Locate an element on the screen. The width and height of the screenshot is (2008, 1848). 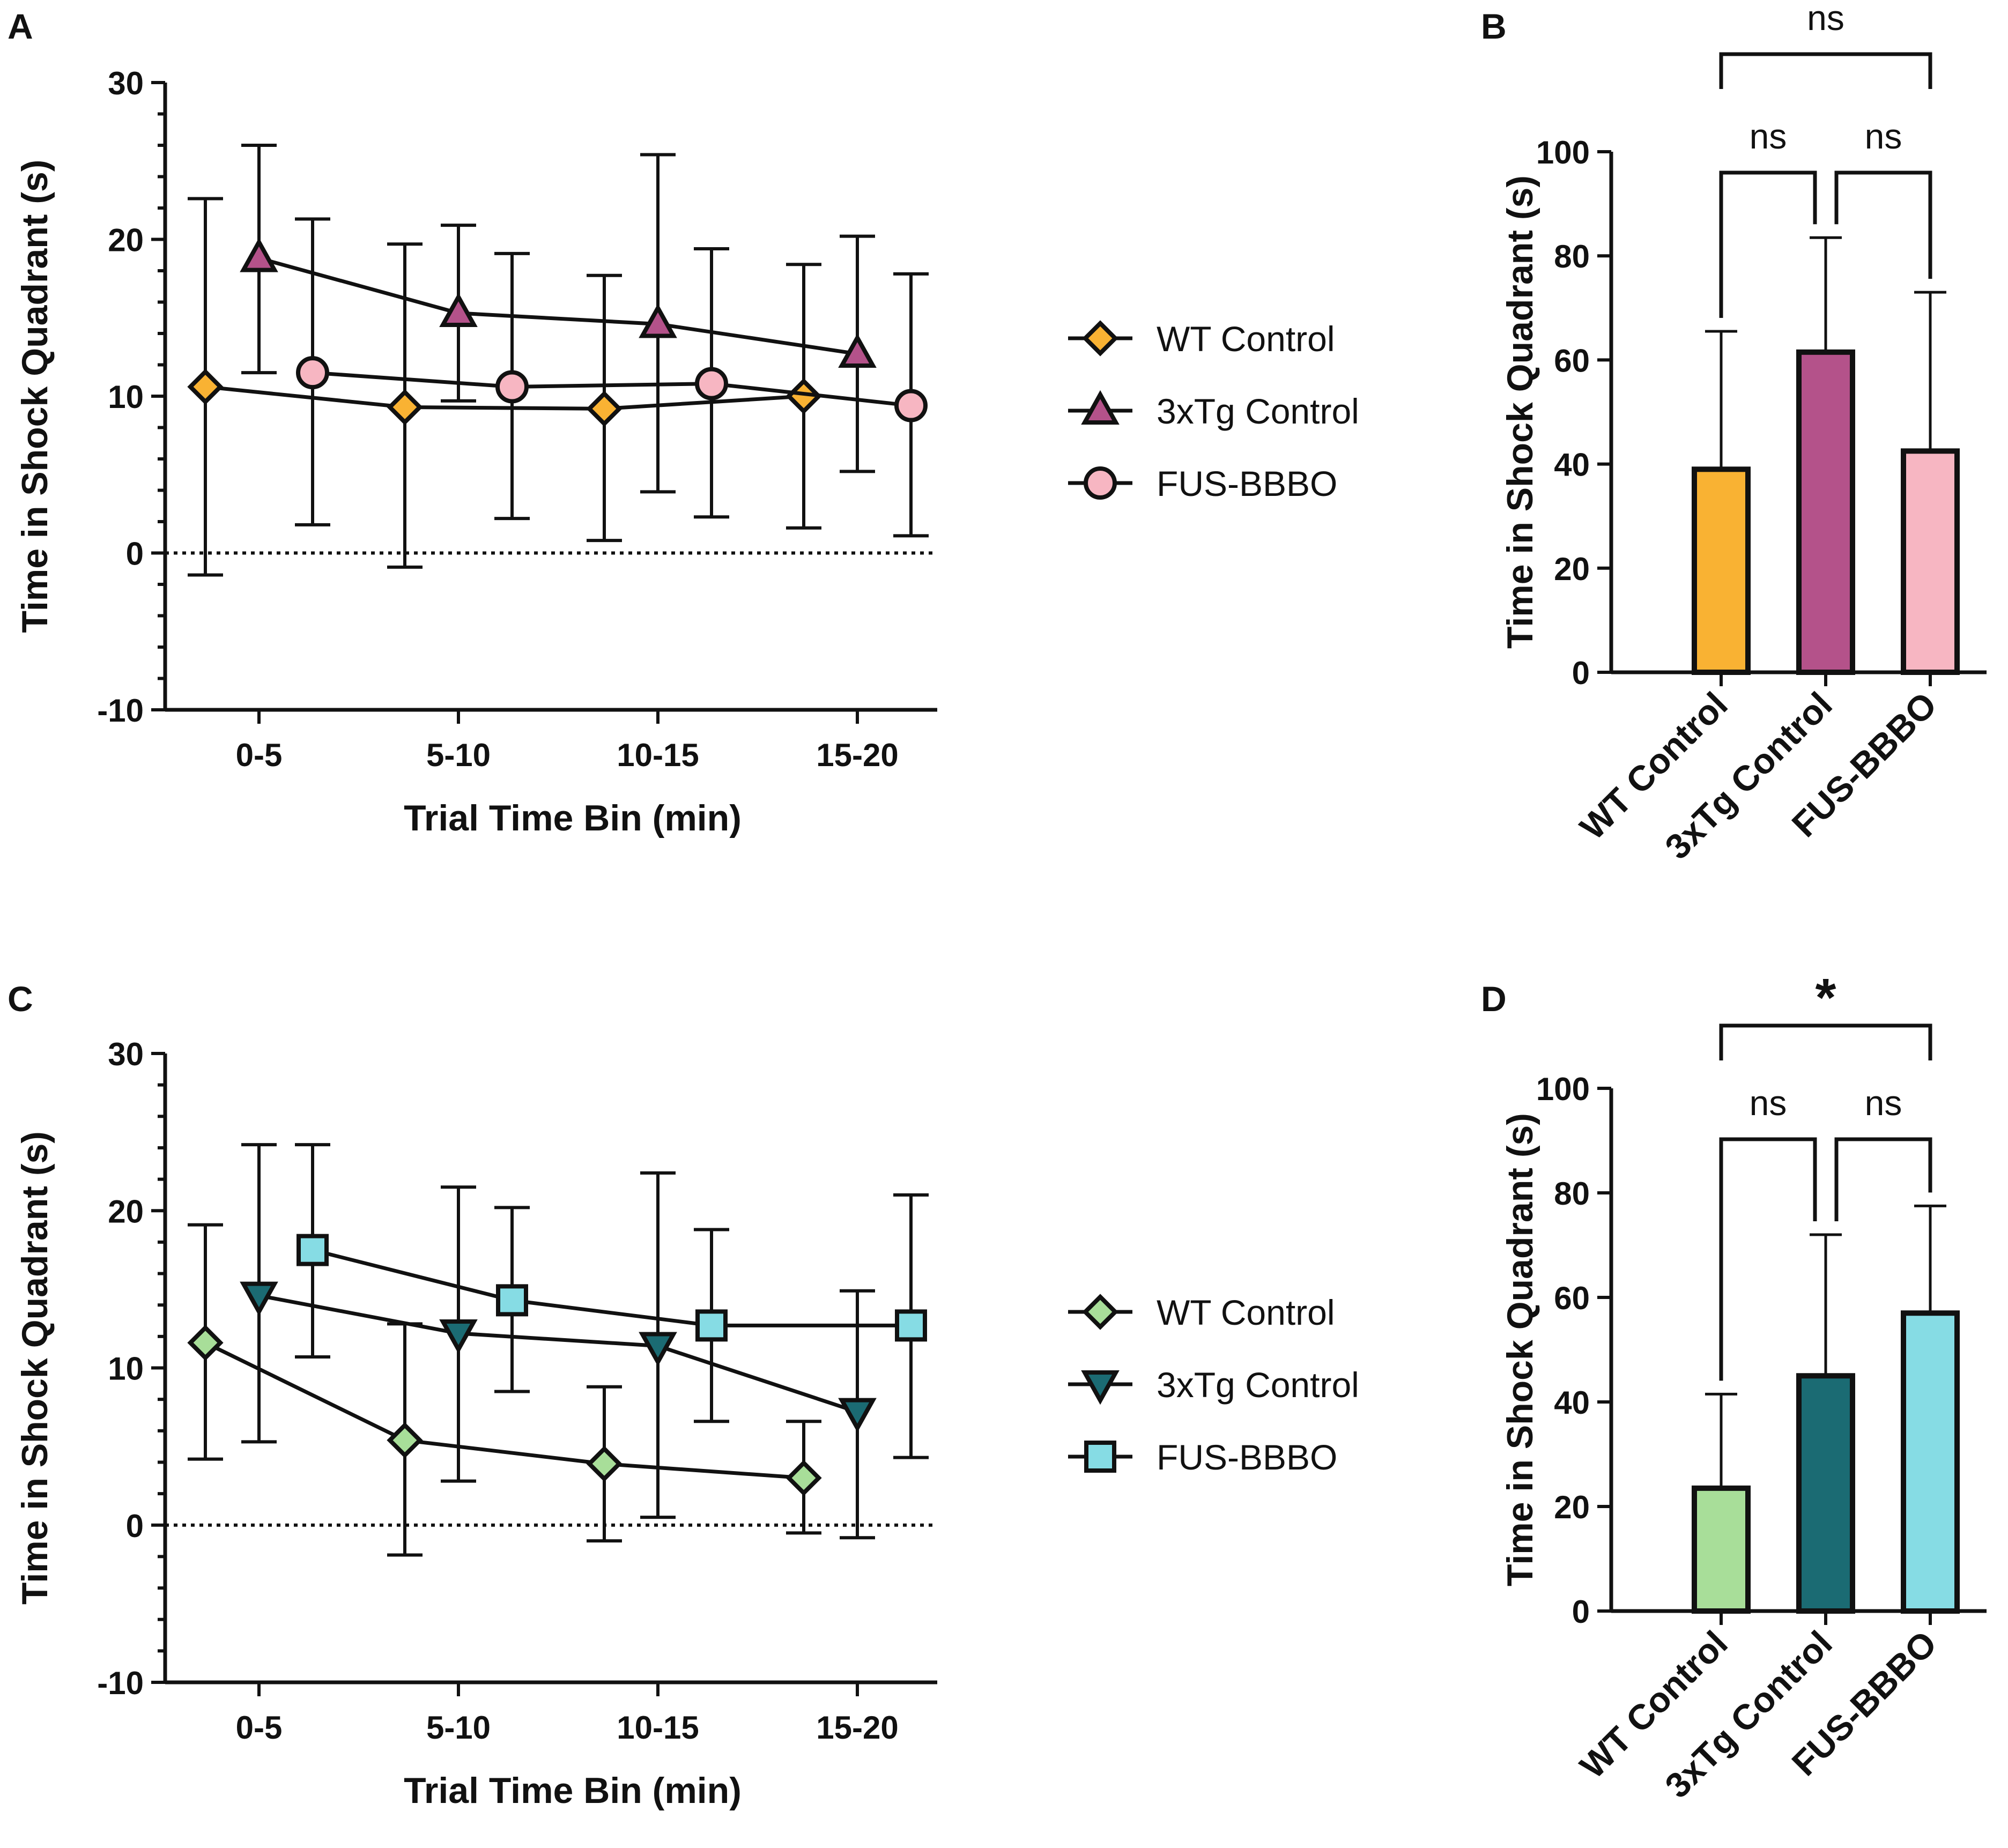
panel-label-b: B is located at coordinates (1494, 26).